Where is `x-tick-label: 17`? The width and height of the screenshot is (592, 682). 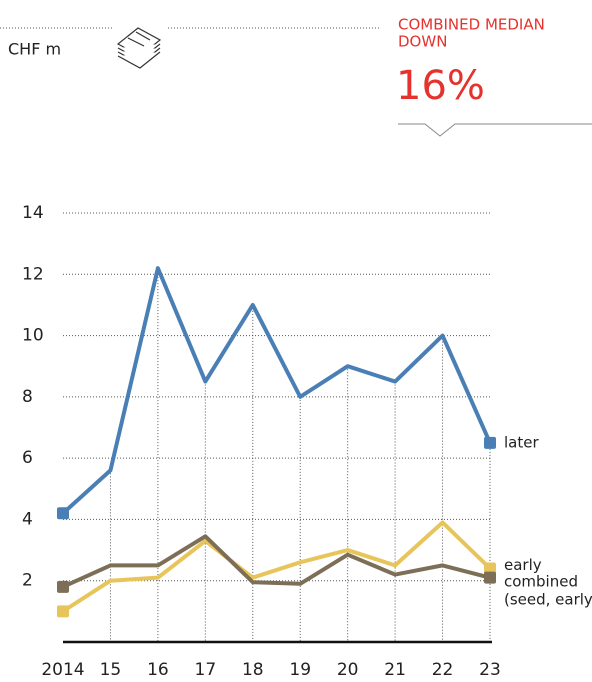
x-tick-label: 17 is located at coordinates (206, 670).